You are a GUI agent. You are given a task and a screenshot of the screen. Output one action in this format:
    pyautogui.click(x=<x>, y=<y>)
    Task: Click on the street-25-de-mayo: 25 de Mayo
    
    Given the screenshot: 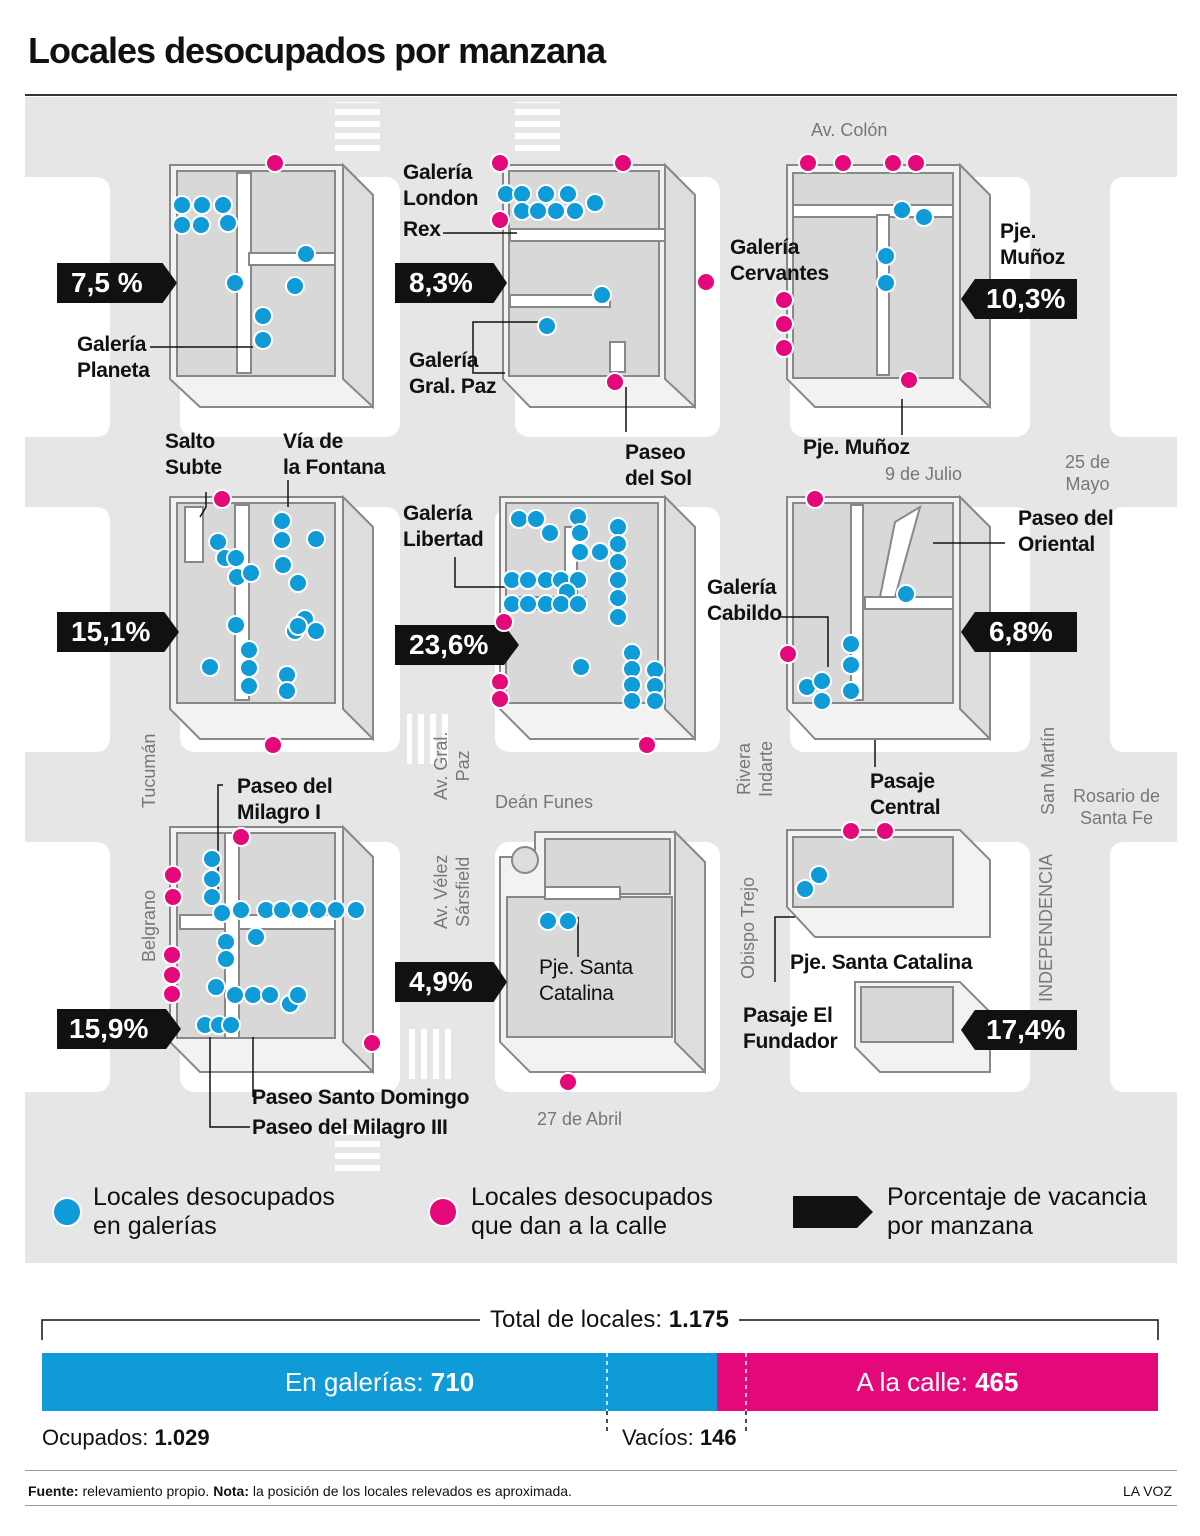 What is the action you would take?
    pyautogui.click(x=1088, y=473)
    